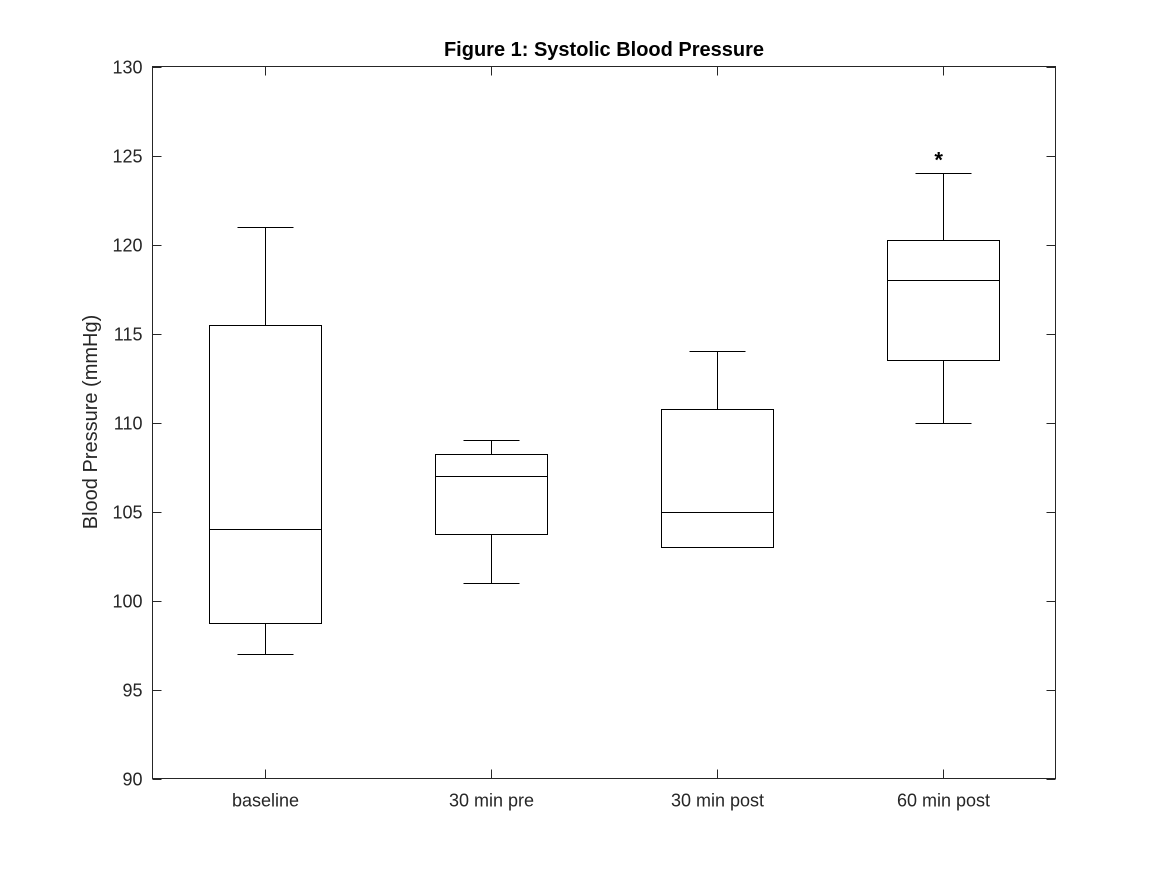  What do you see at coordinates (127, 68) in the screenshot?
I see `y-tick-label: 130` at bounding box center [127, 68].